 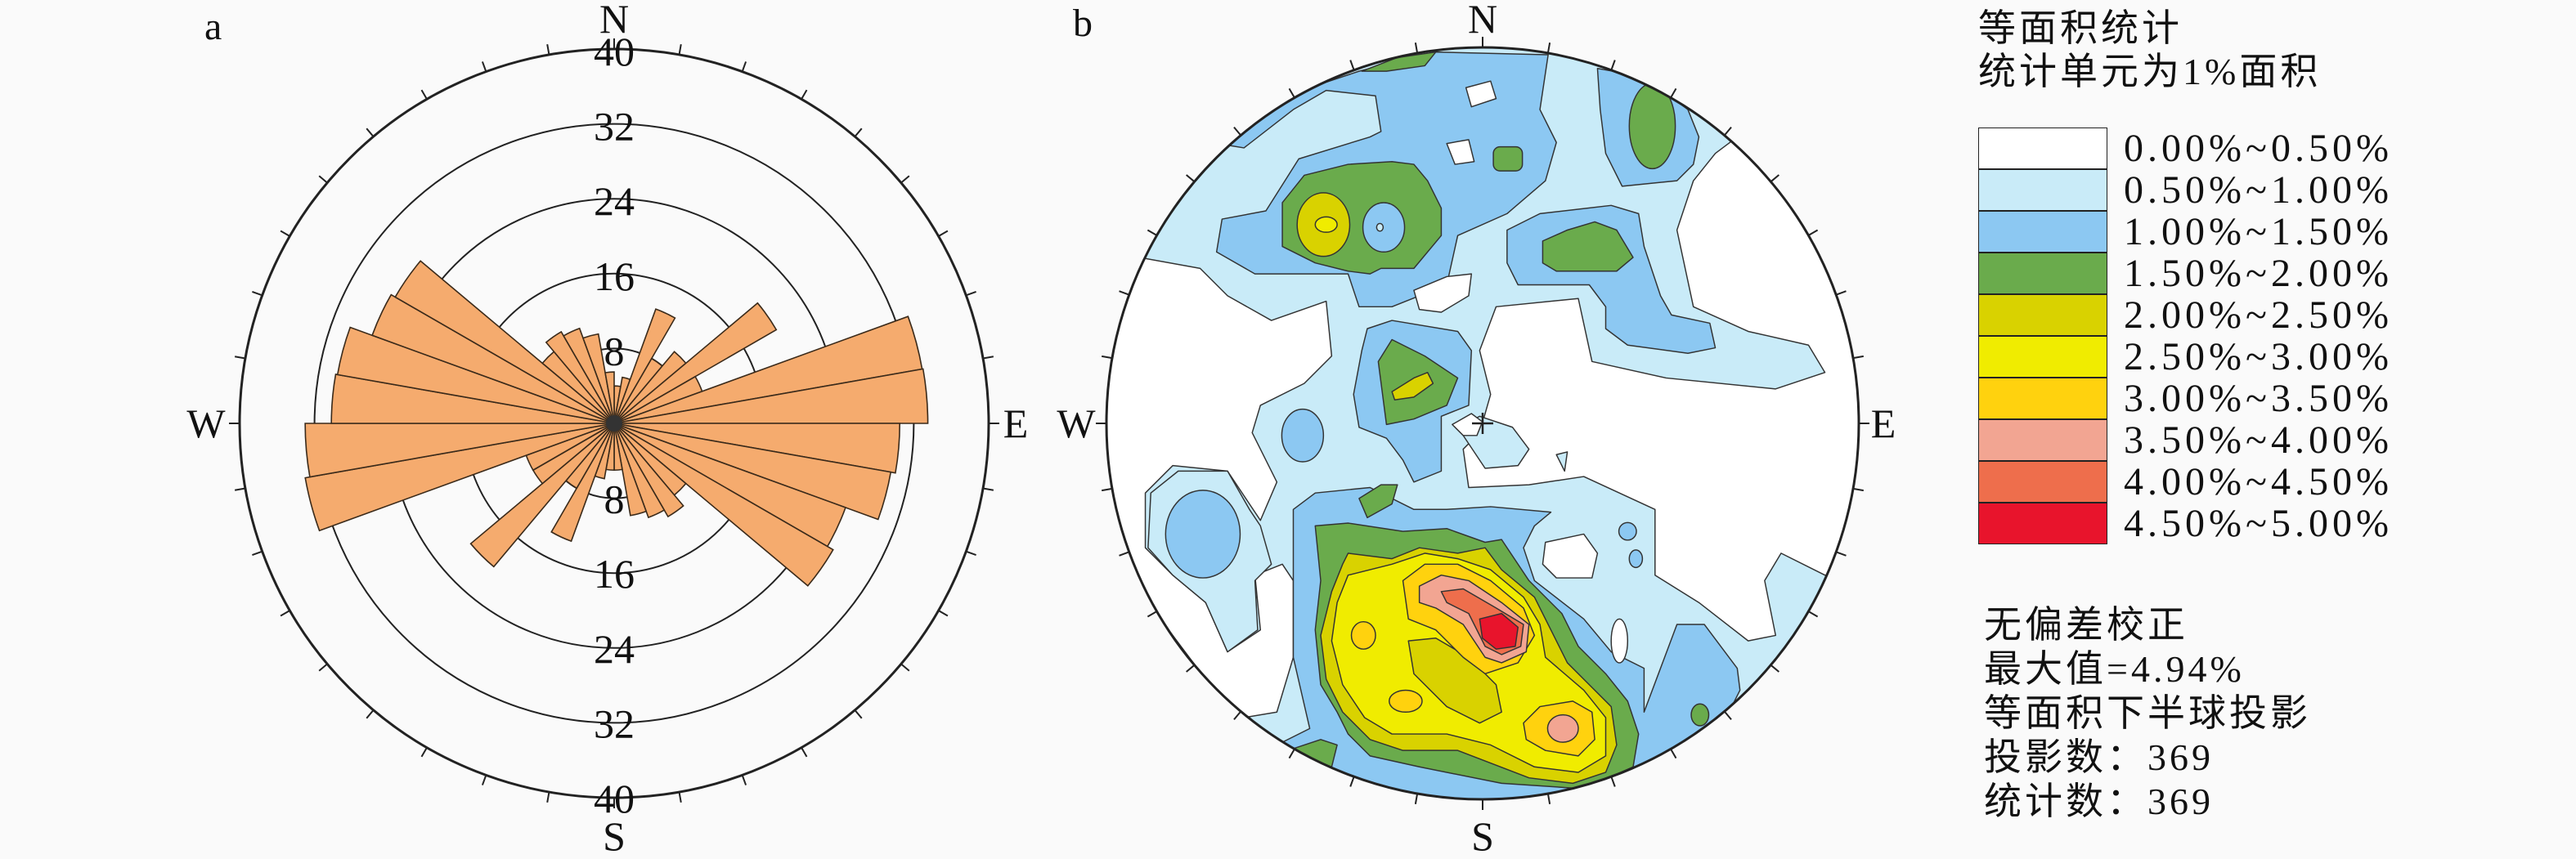 I want to click on rose-north-label: N, so click(x=614, y=21).